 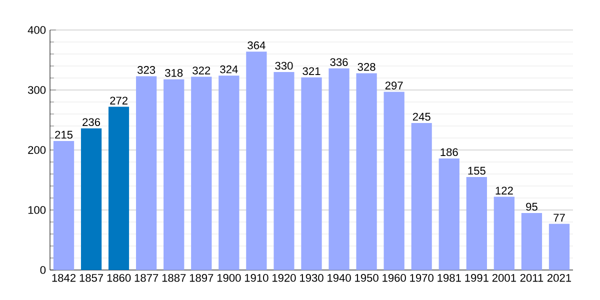 I want to click on x-tick-label: 1877, so click(x=146, y=278).